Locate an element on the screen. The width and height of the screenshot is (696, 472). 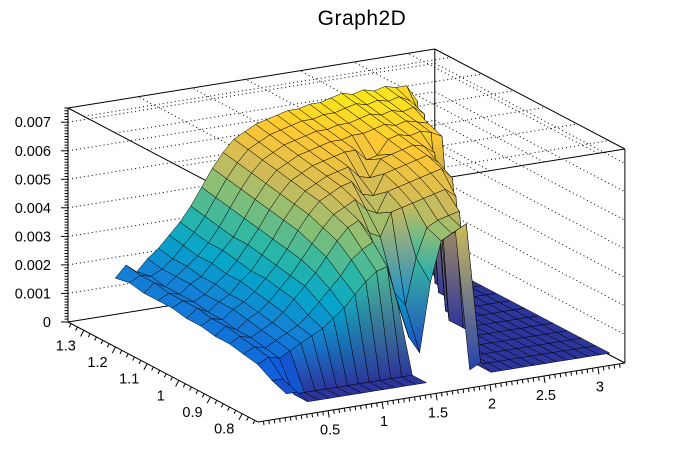
svg-text: 0.007 is located at coordinates (33, 123).